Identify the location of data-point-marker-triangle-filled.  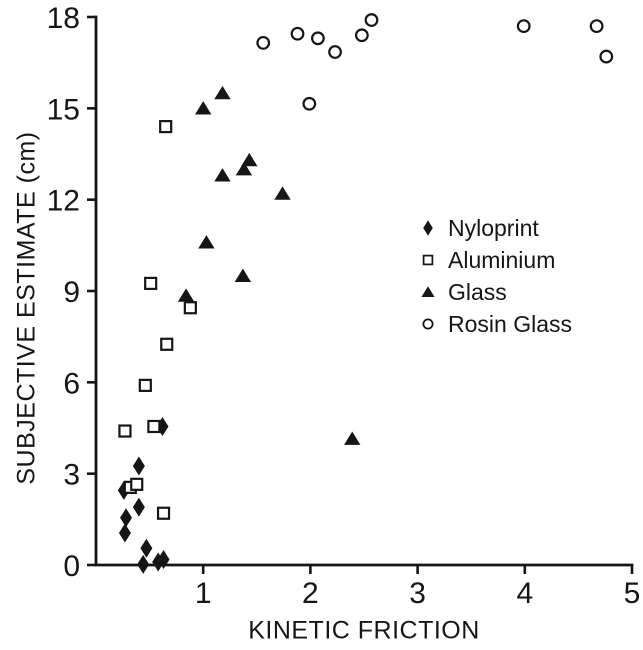
(428, 291).